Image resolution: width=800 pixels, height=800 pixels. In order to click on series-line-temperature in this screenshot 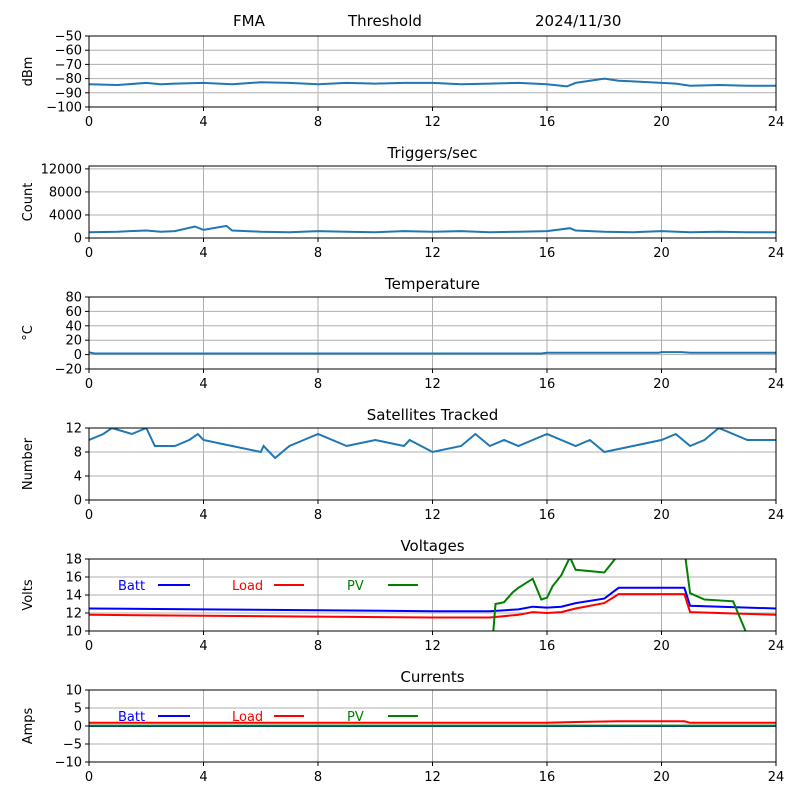, I will do `click(432, 353)`.